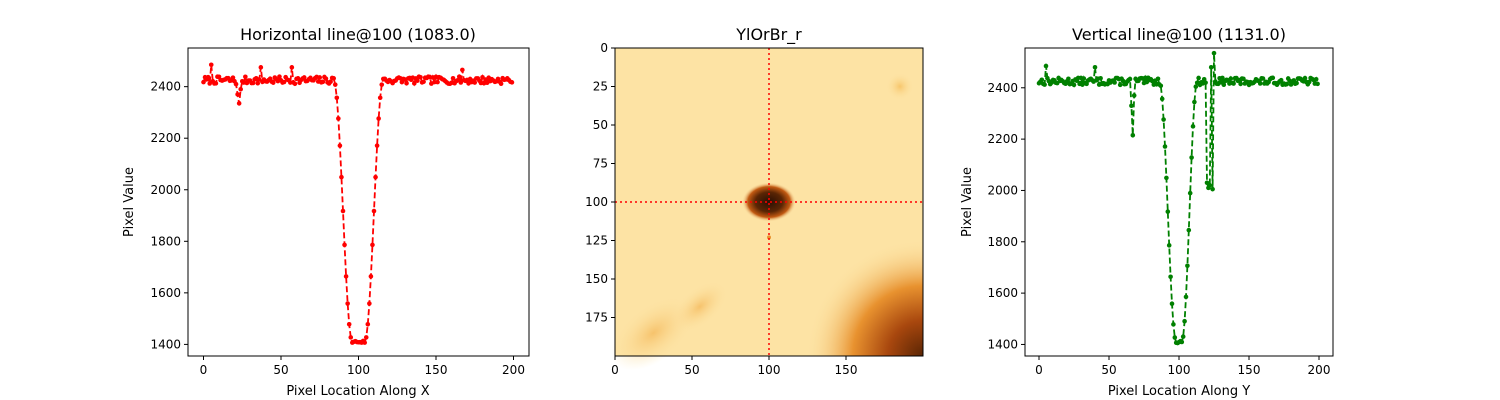  I want to click on y-tick-label: 25, so click(600, 87).